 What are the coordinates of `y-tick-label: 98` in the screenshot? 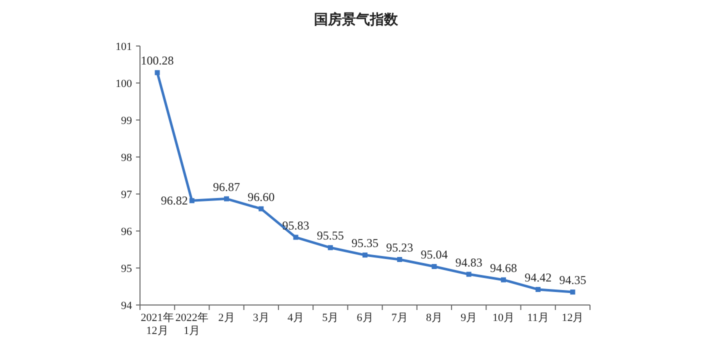 It's located at (126, 158).